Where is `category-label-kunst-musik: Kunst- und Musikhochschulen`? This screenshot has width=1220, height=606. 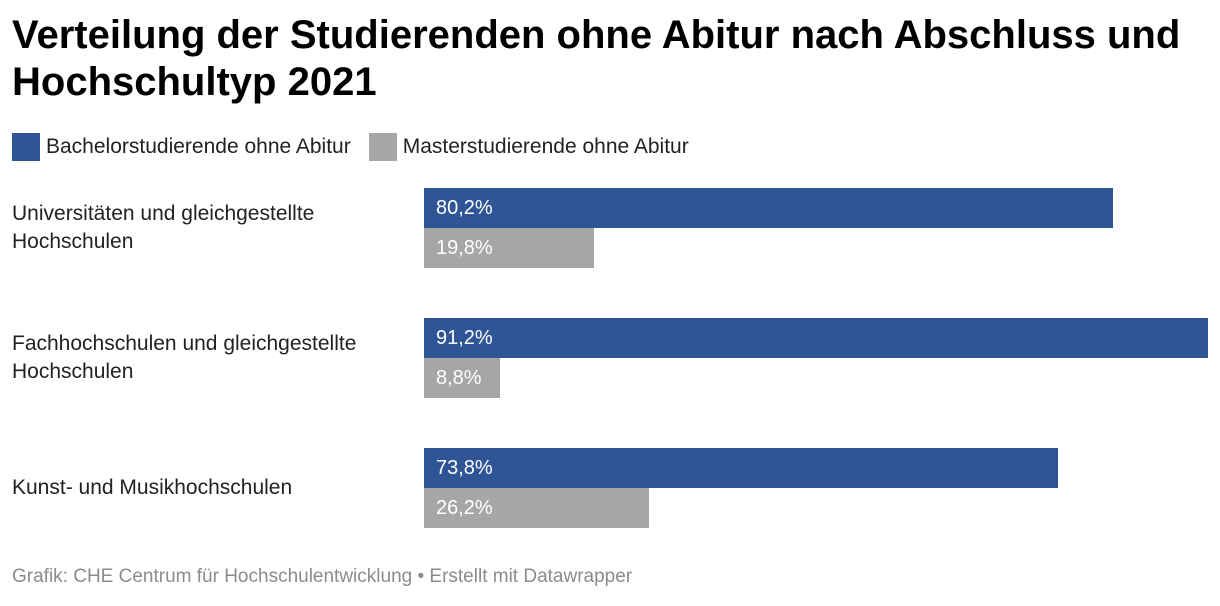
category-label-kunst-musik: Kunst- und Musikhochschulen is located at coordinates (152, 487).